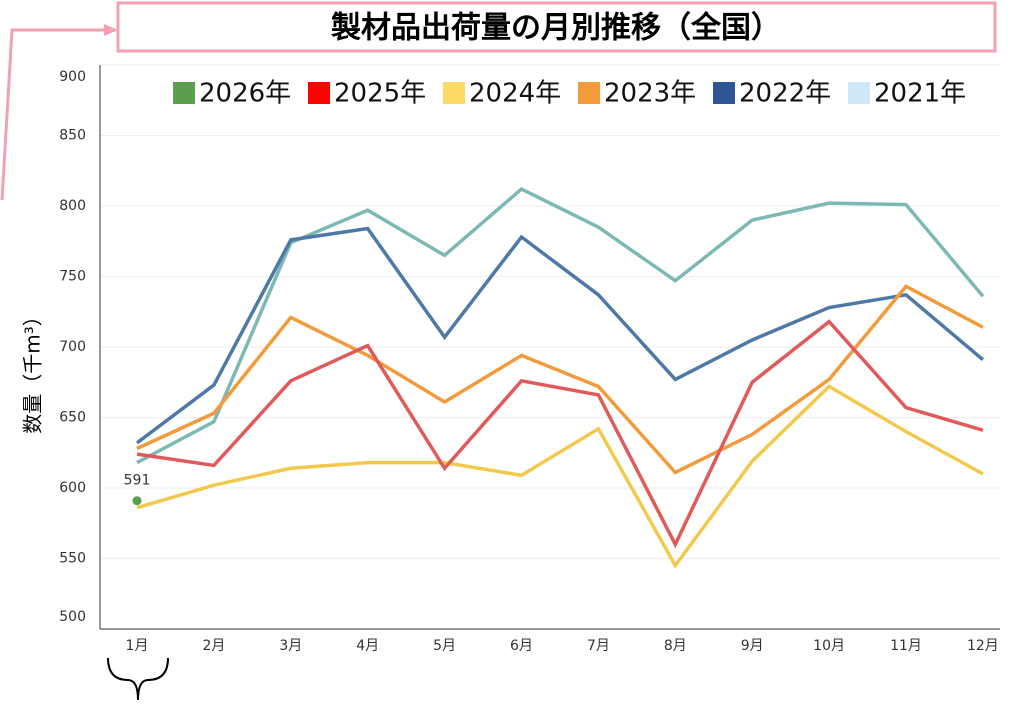  I want to click on pointer-arrow, so click(54, 114).